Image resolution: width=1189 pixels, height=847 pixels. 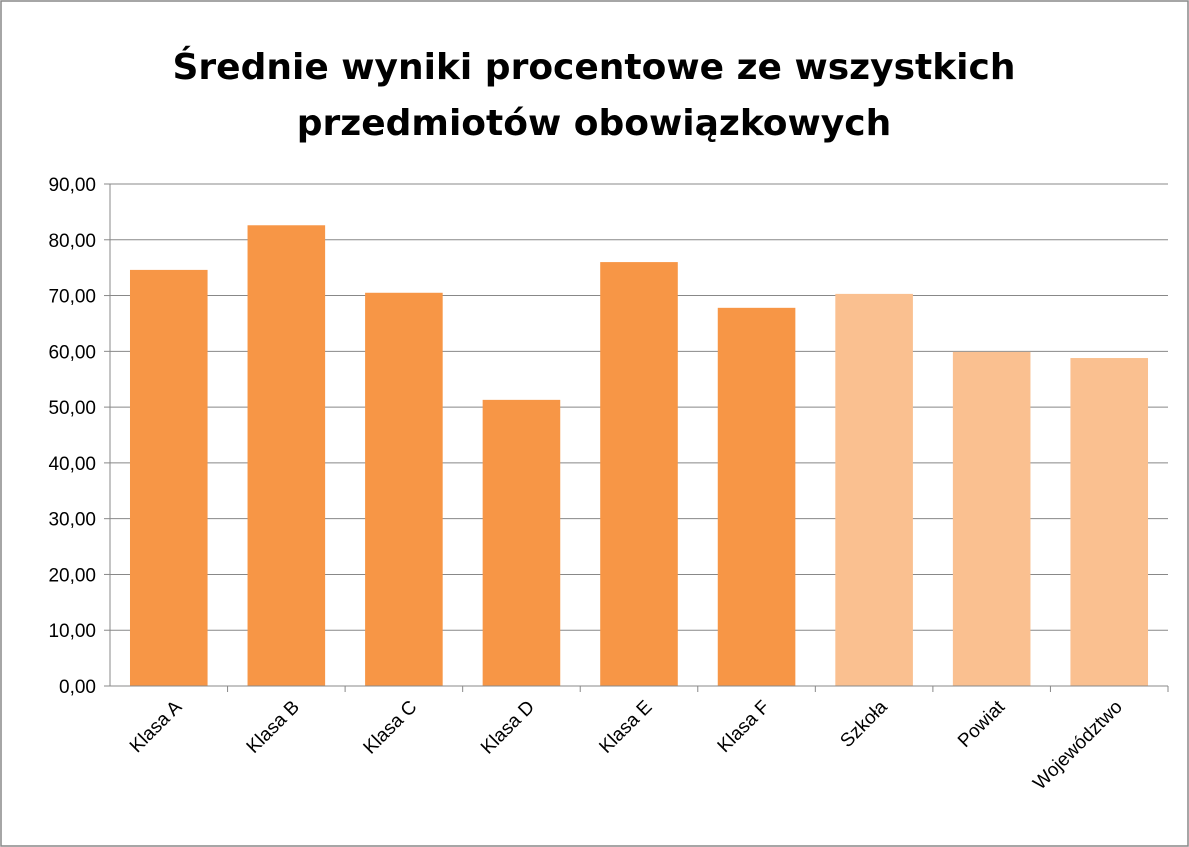 What do you see at coordinates (1077, 745) in the screenshot?
I see `x-tick-label: Województwo` at bounding box center [1077, 745].